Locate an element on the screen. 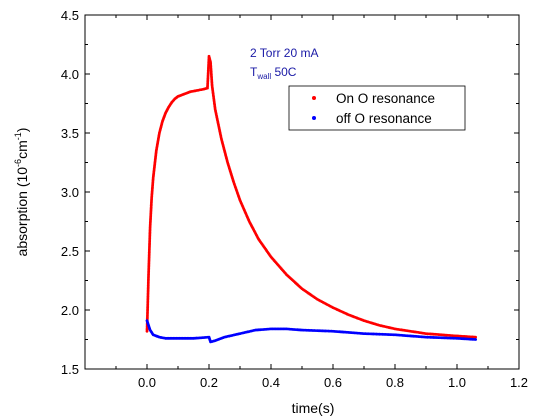 Image resolution: width=537 pixels, height=418 pixels. y-tick-label: 3.0 is located at coordinates (70, 192).